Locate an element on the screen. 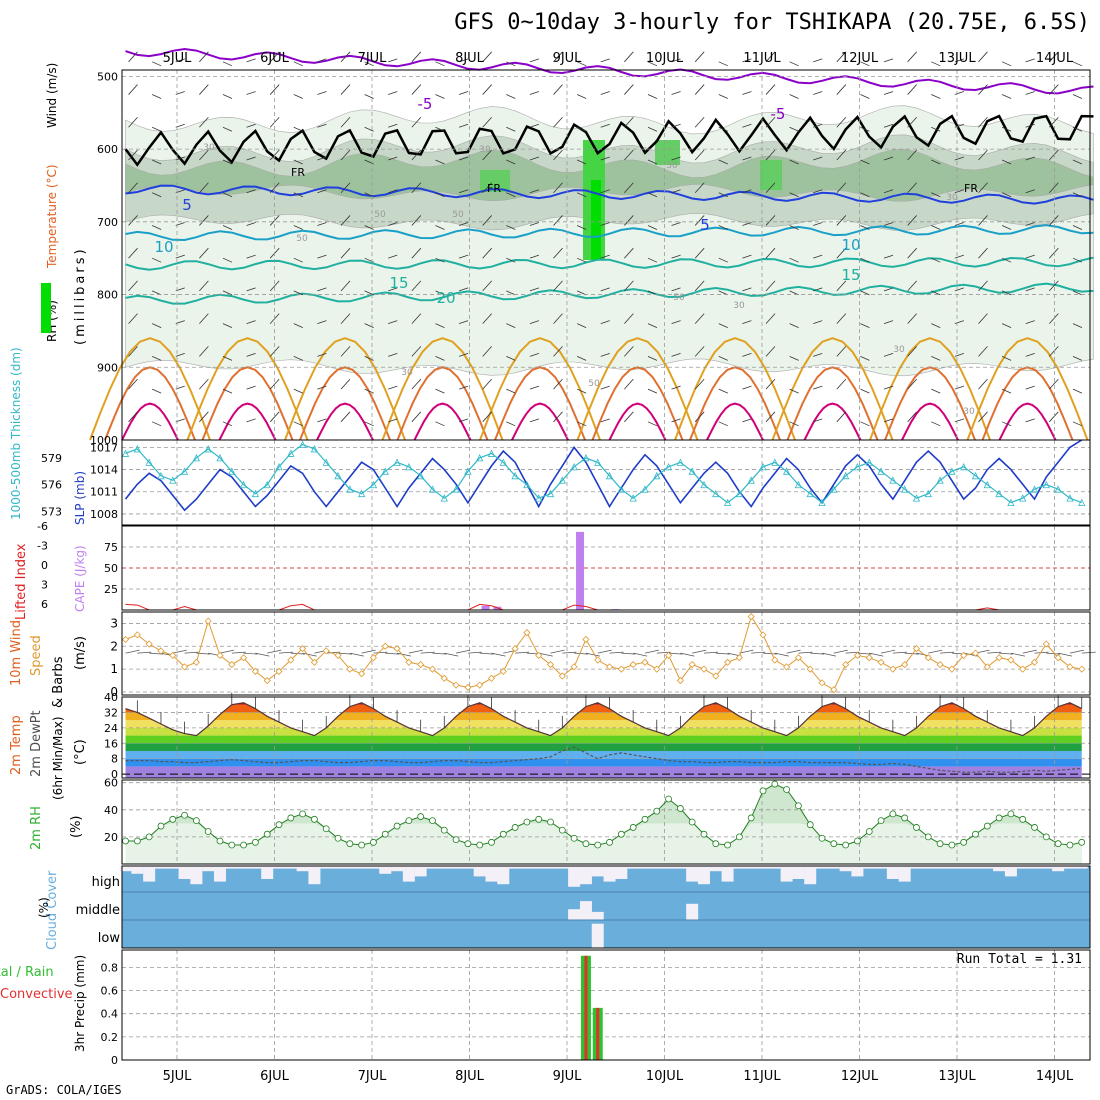 Image resolution: width=1100 pixels, height=1100 pixels. isotherm-label: FR is located at coordinates (298, 172).